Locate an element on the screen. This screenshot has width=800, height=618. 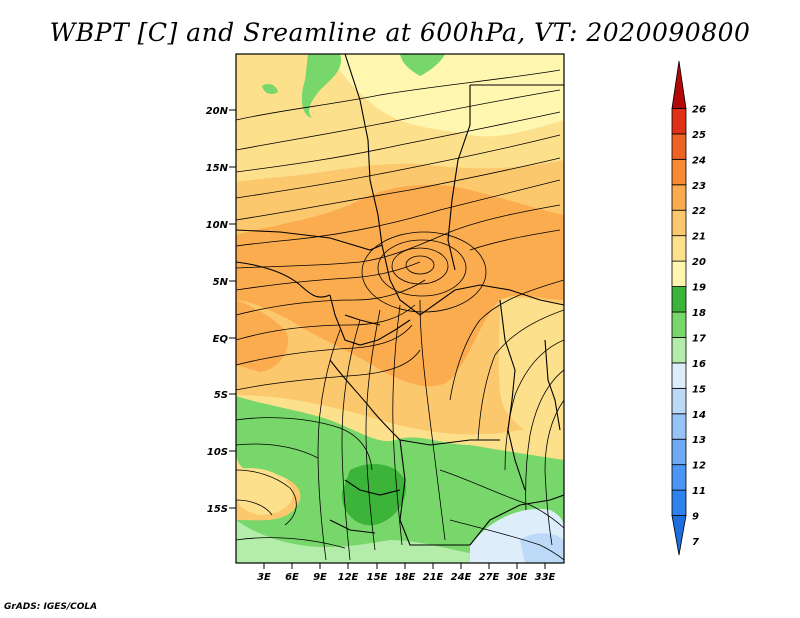
colorbar-label: 15 is located at coordinates (699, 389).